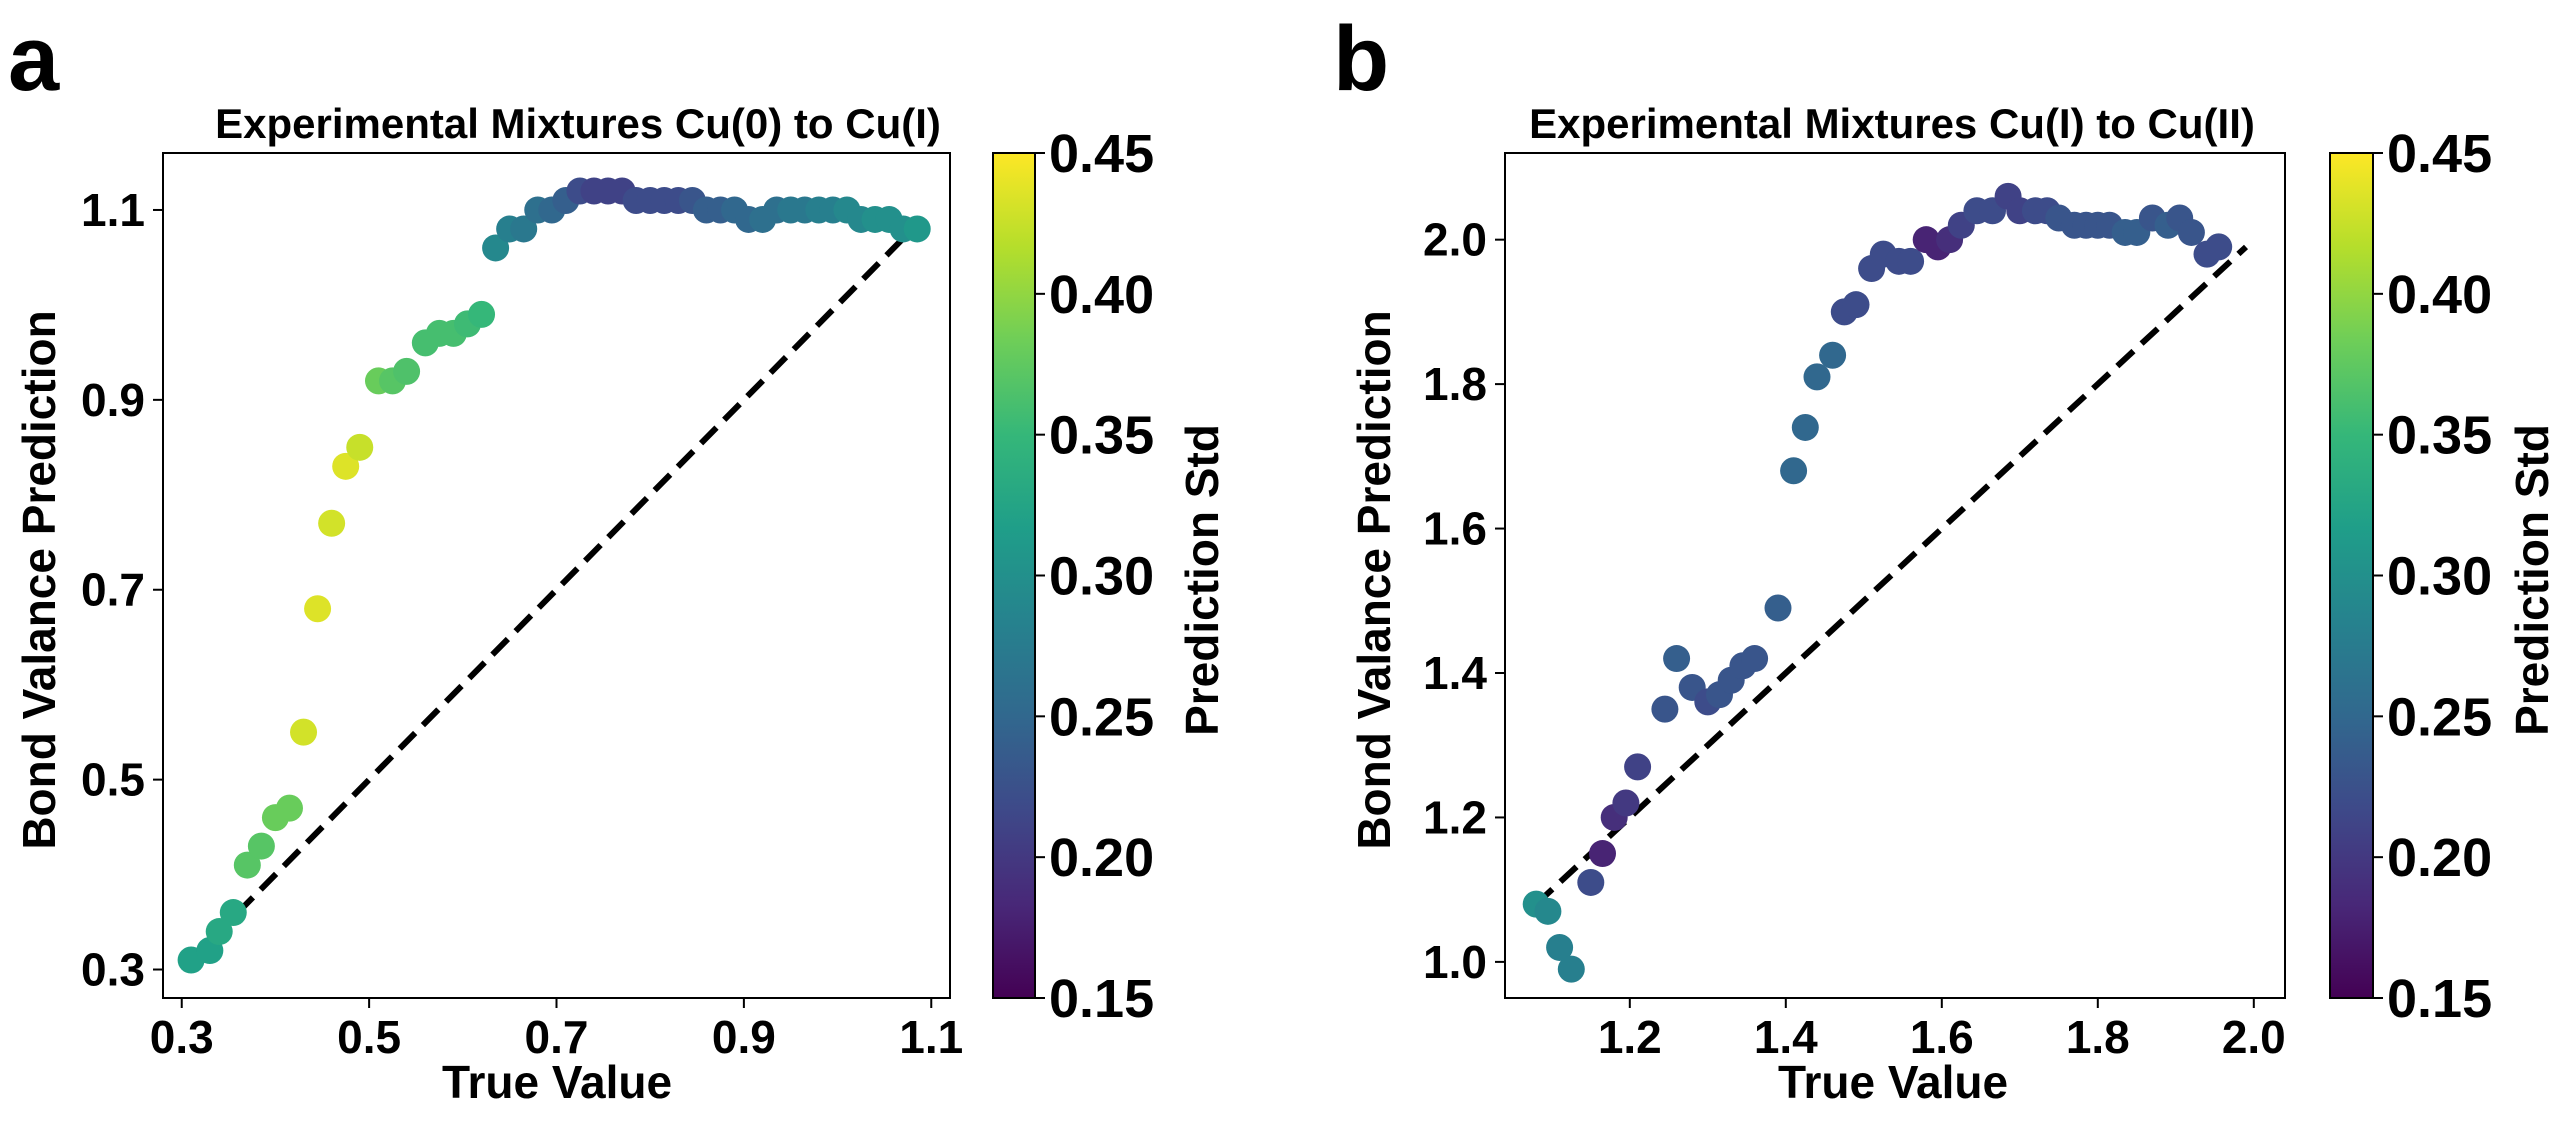 Image resolution: width=2562 pixels, height=1122 pixels. What do you see at coordinates (2439, 999) in the screenshot?
I see `colorbar-tick-label-b-0: 0.15` at bounding box center [2439, 999].